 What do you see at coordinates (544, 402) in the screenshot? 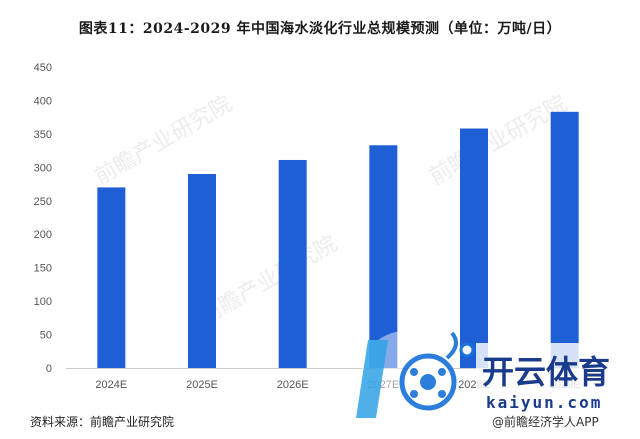
I see `watermark-url: kaiyun.com` at bounding box center [544, 402].